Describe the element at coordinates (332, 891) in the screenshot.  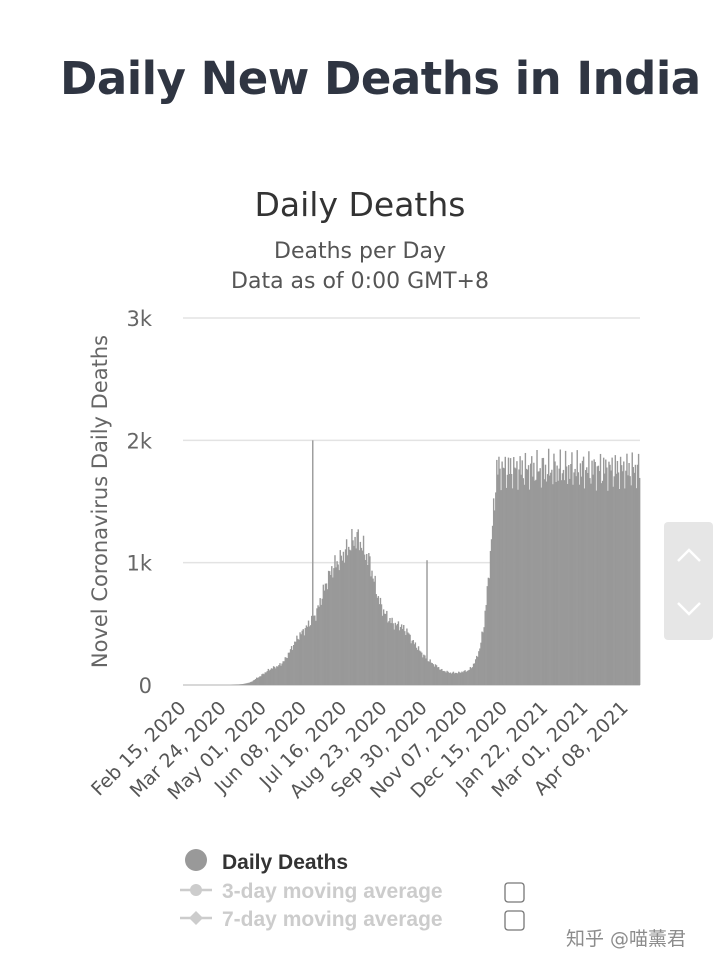
I see `legend-label: 3-day moving average` at that location.